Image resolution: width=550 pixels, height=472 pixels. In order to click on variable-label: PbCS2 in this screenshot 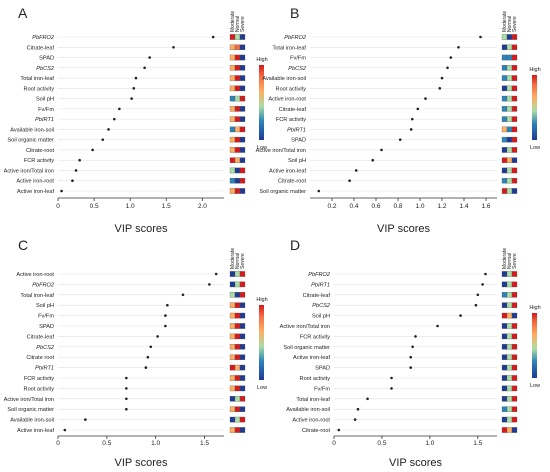, I will do `click(45, 348)`.